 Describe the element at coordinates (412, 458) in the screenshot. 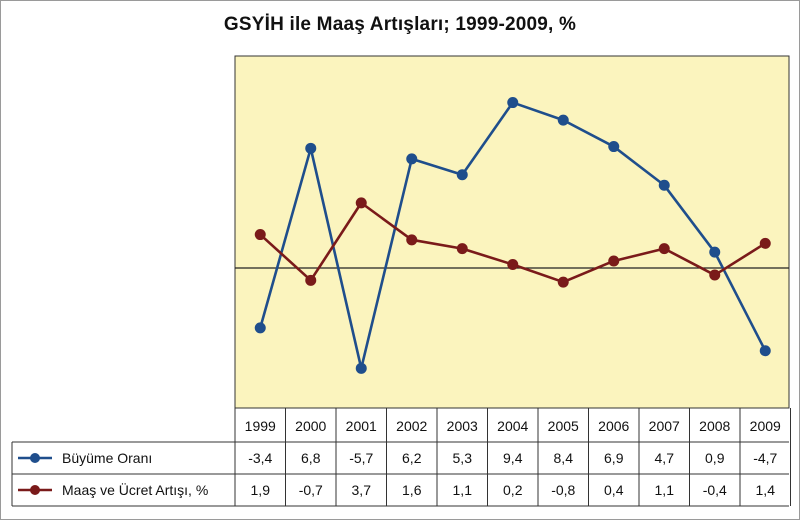

I see `data-label-buyume: 6,2` at that location.